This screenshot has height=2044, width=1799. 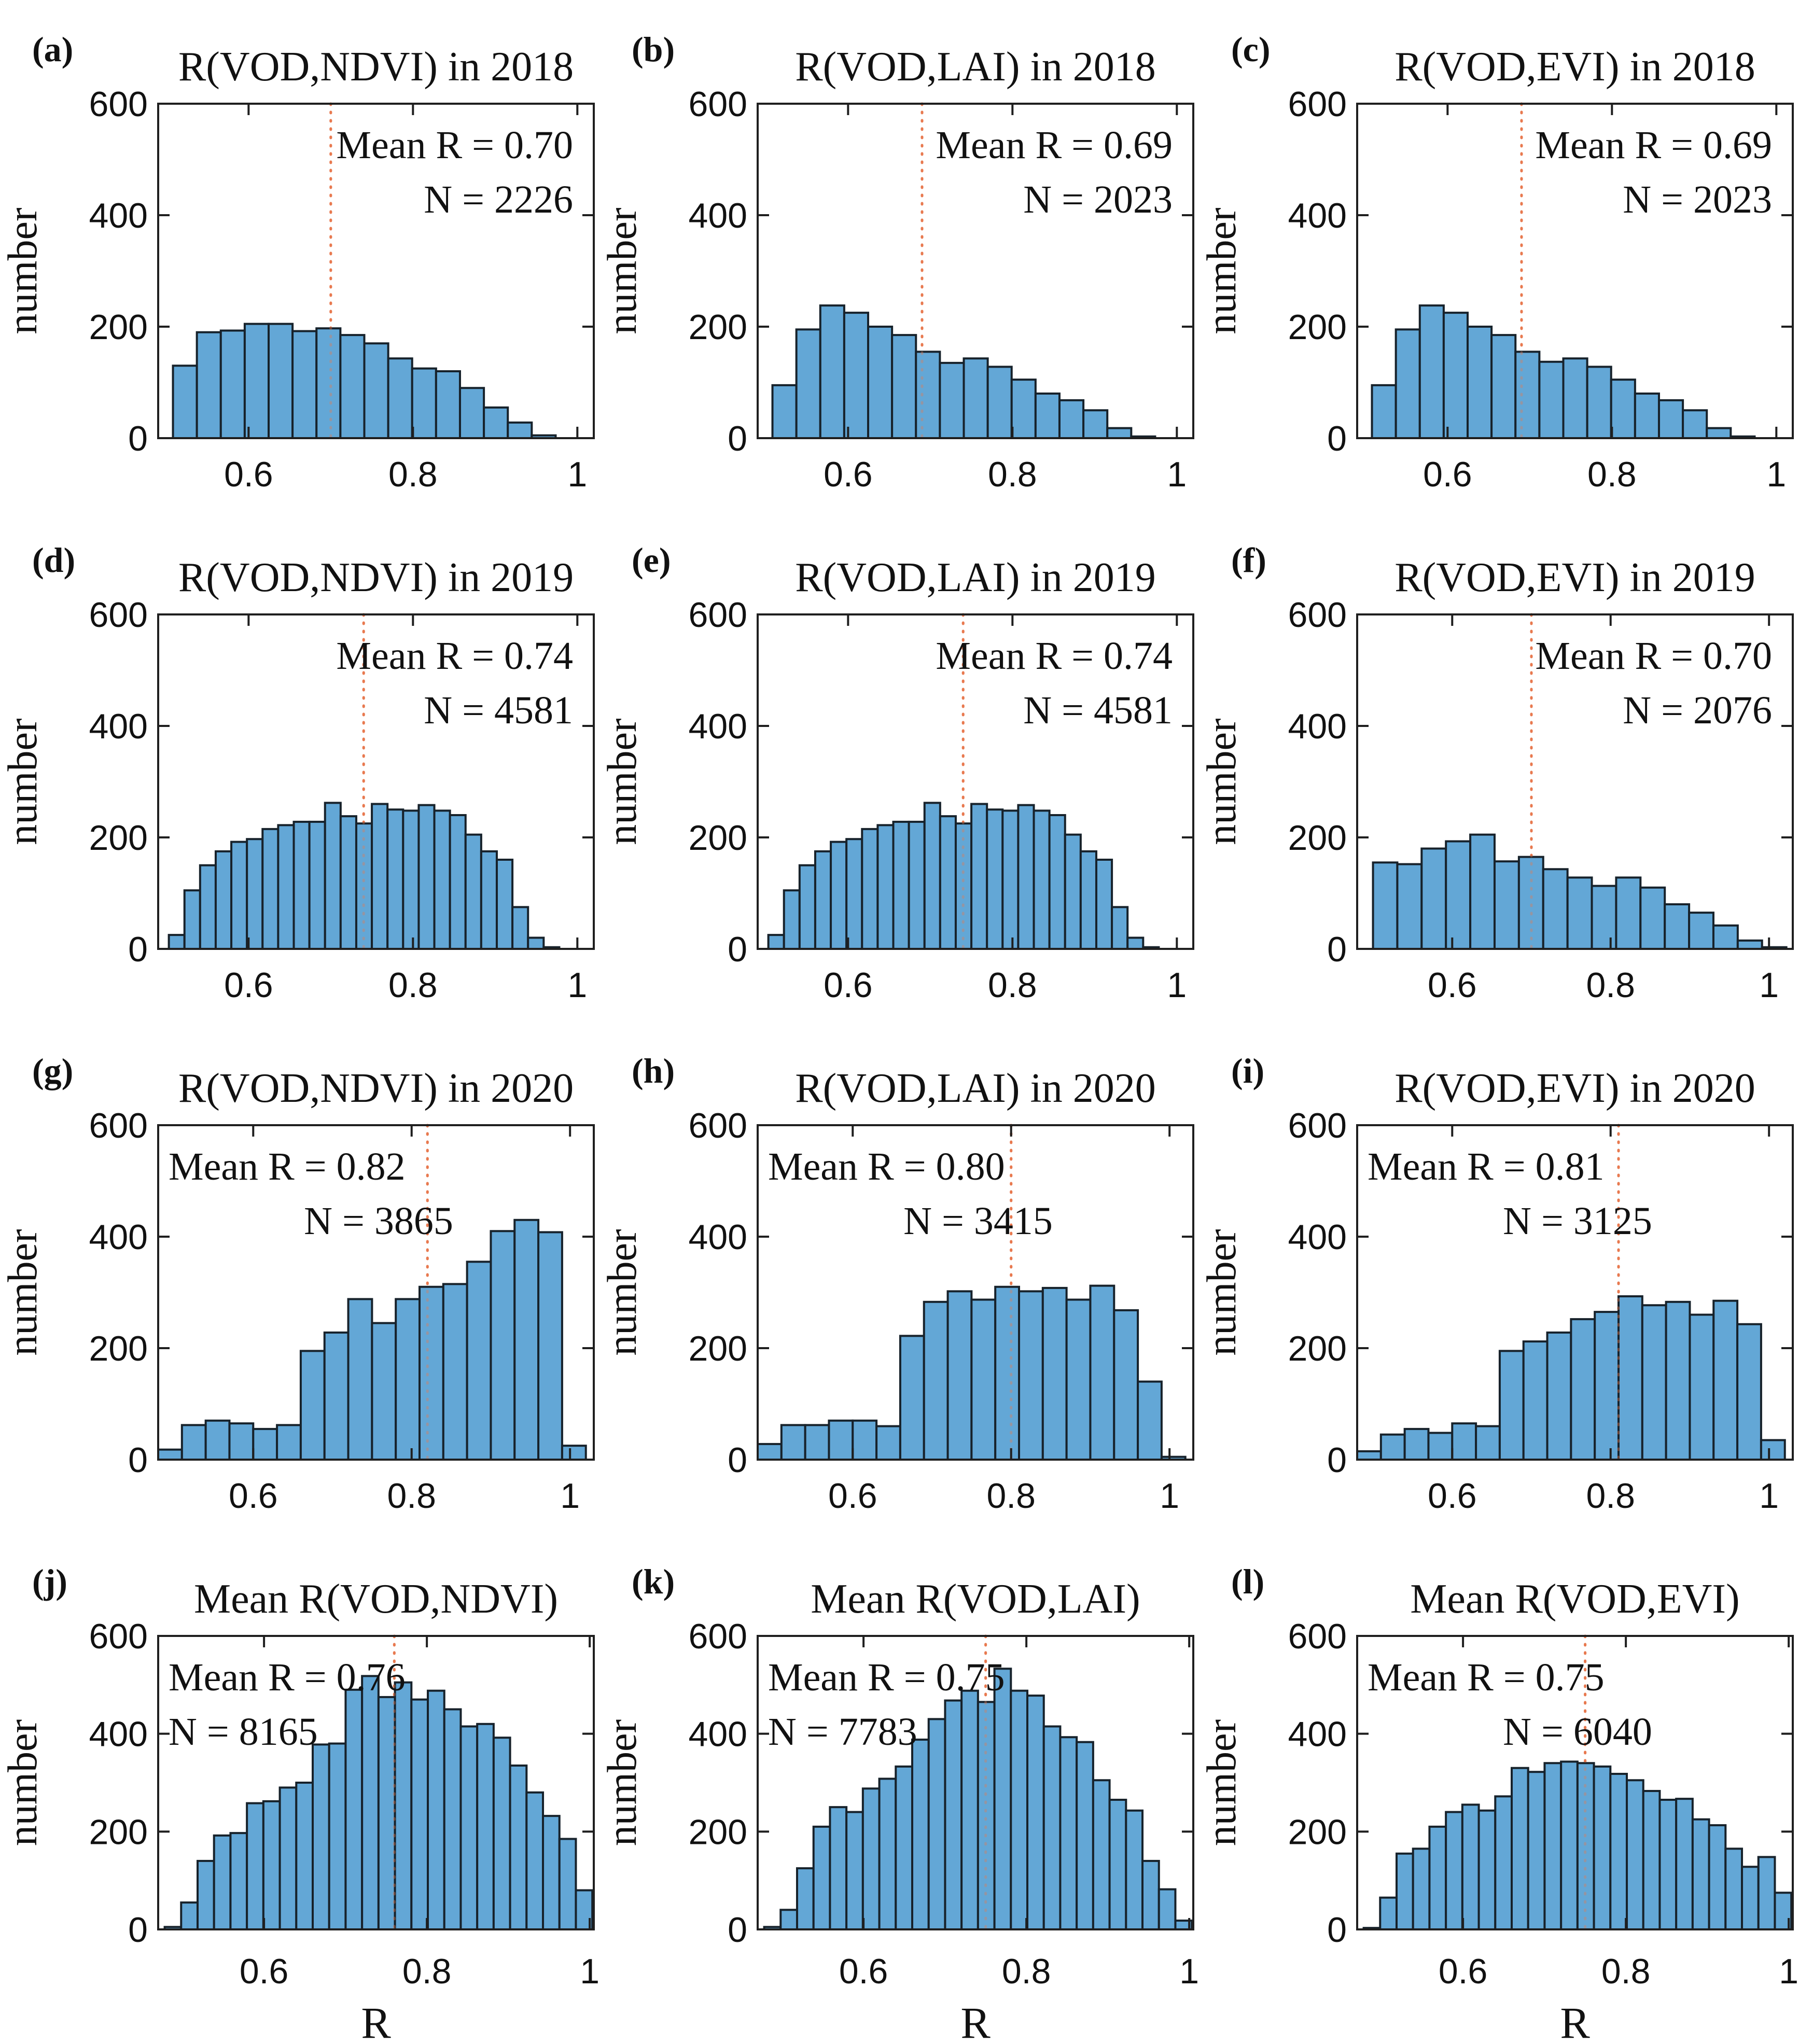 I want to click on panel-letter-label: (j), so click(x=49, y=1581).